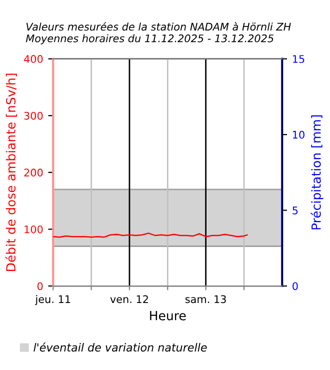  Describe the element at coordinates (120, 347) in the screenshot. I see `legend-label: l'éventail de variation naturelle` at that location.